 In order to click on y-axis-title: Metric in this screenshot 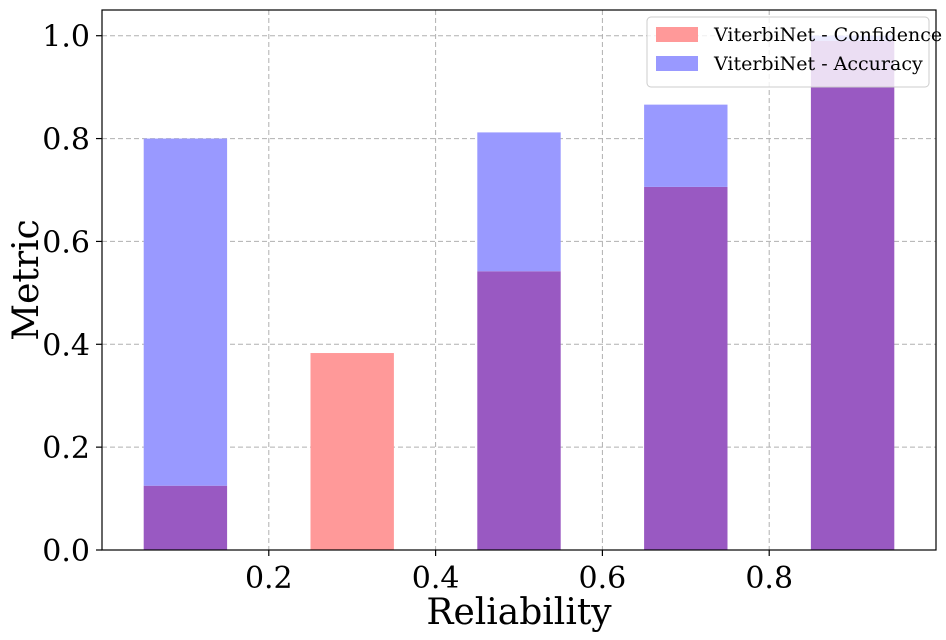, I will do `click(26, 280)`.